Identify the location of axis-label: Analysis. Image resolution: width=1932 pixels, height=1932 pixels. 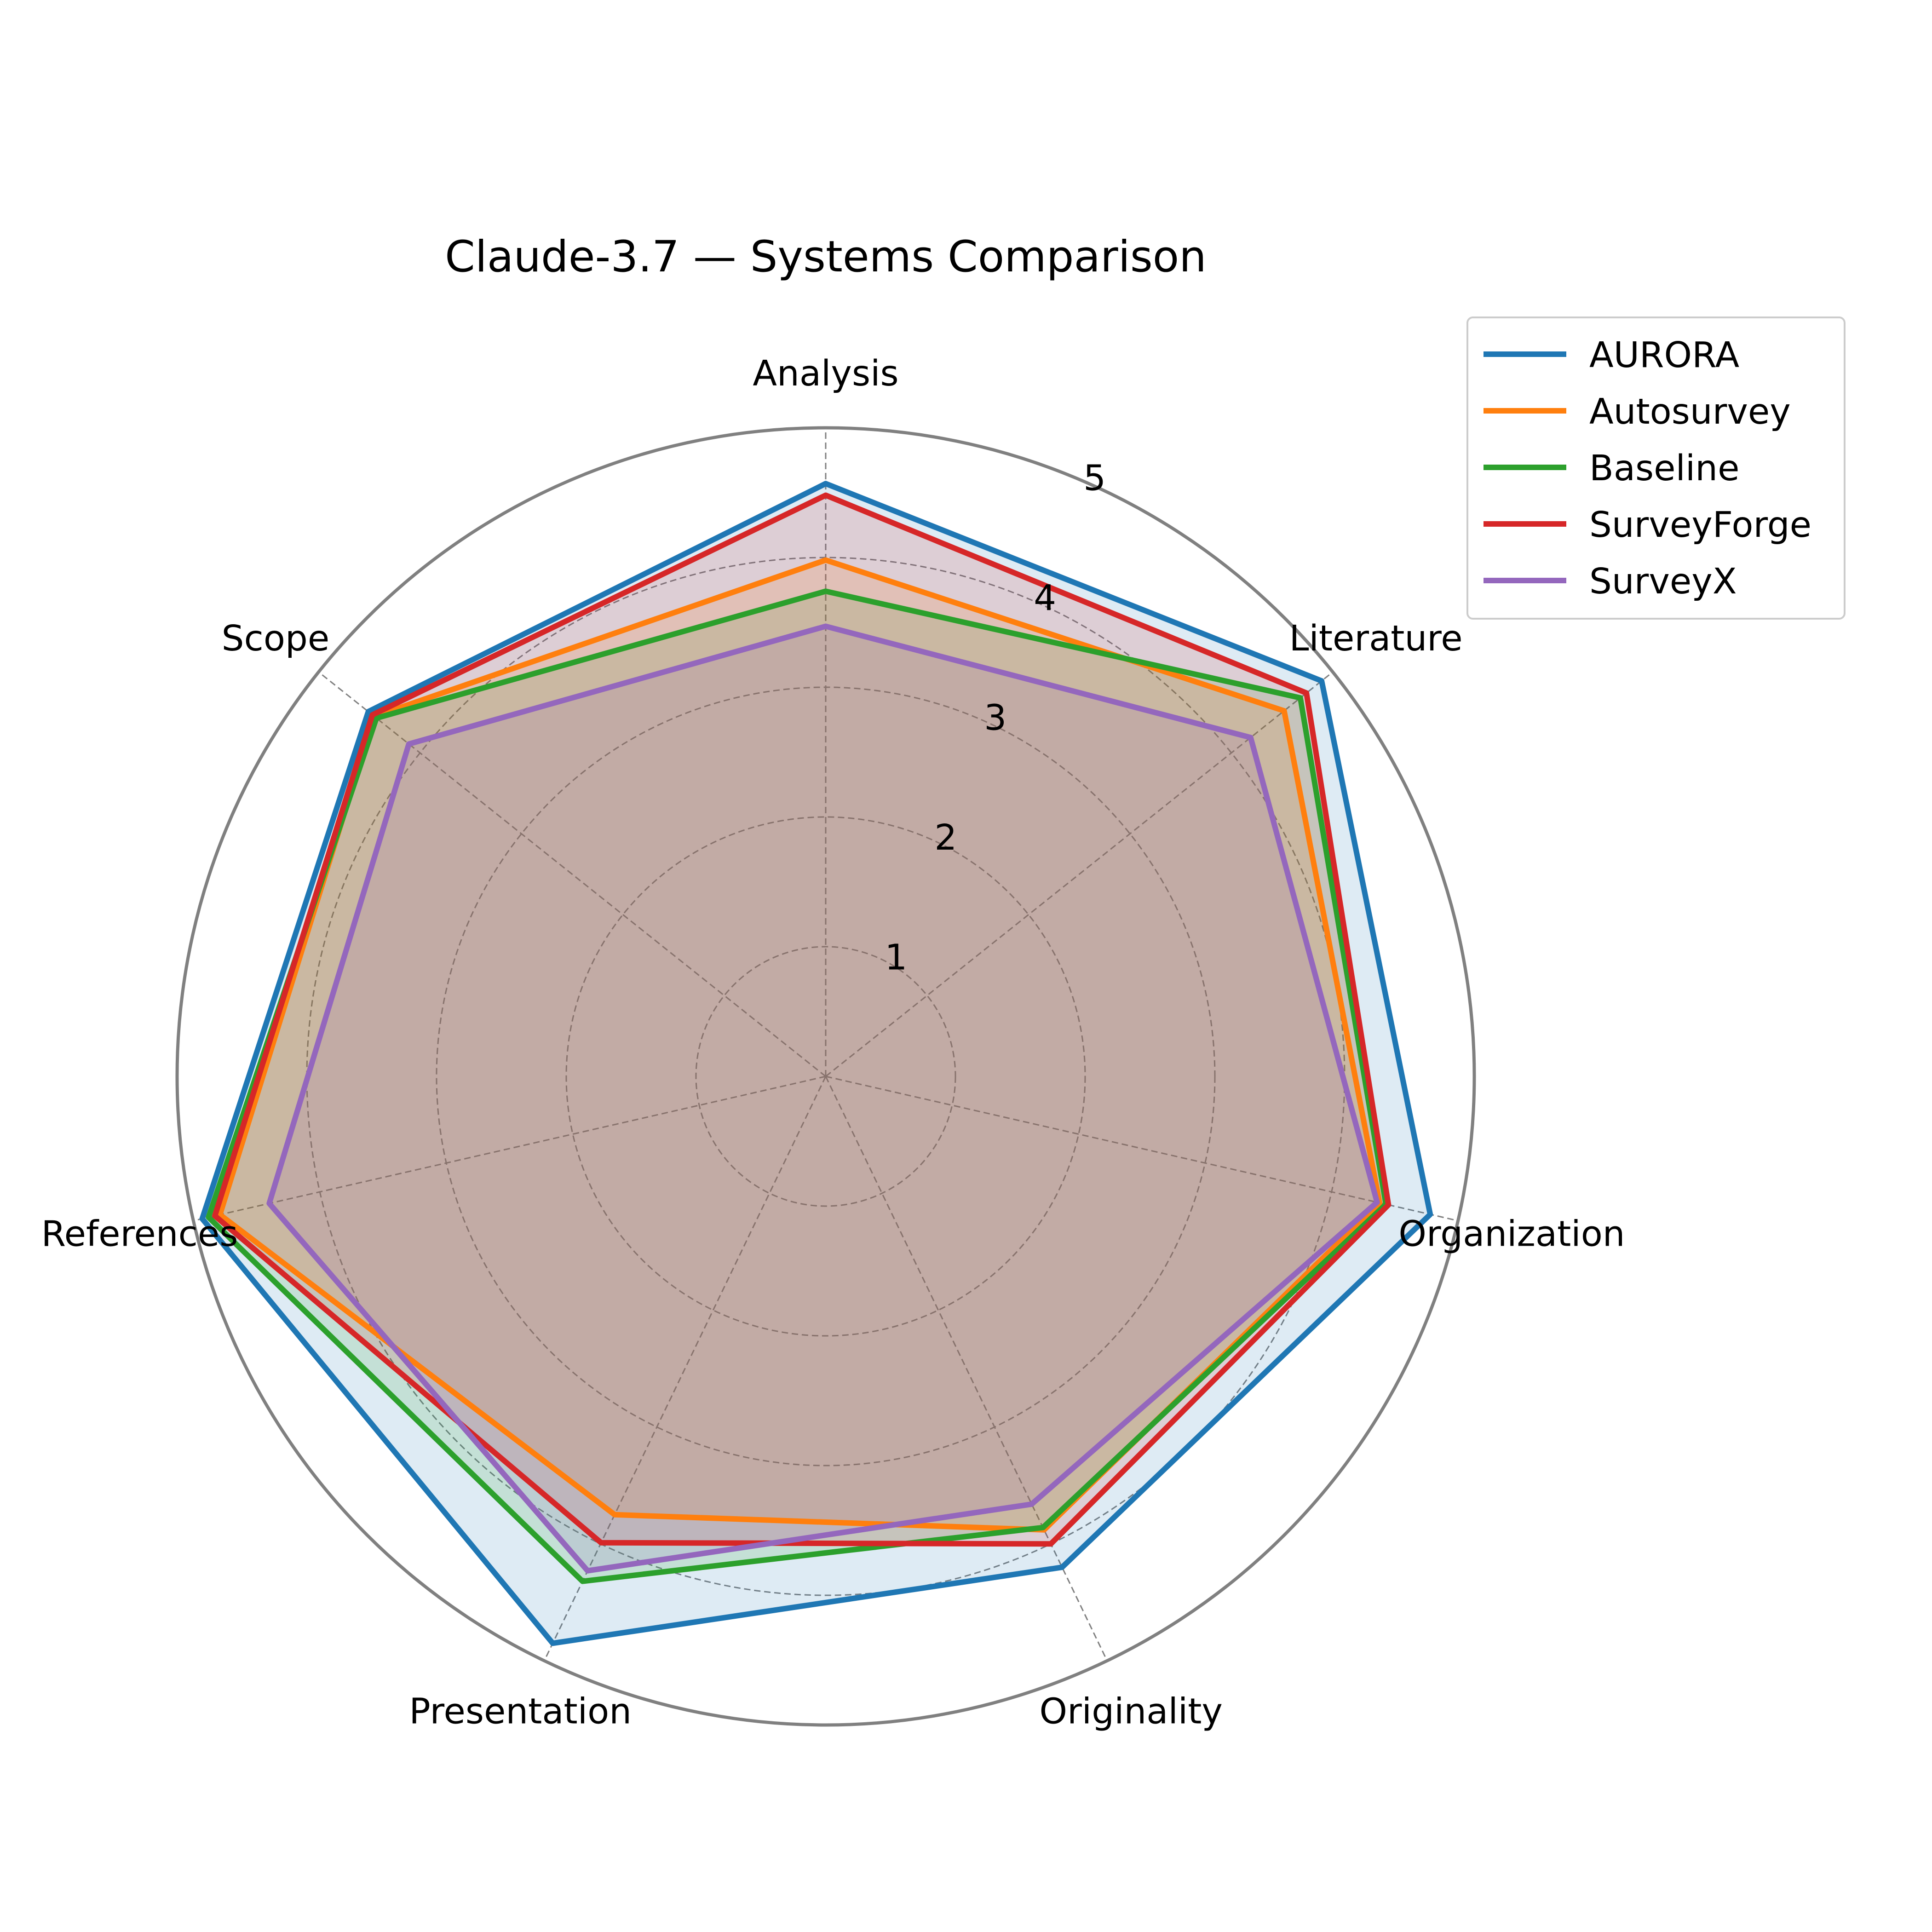
(825, 373).